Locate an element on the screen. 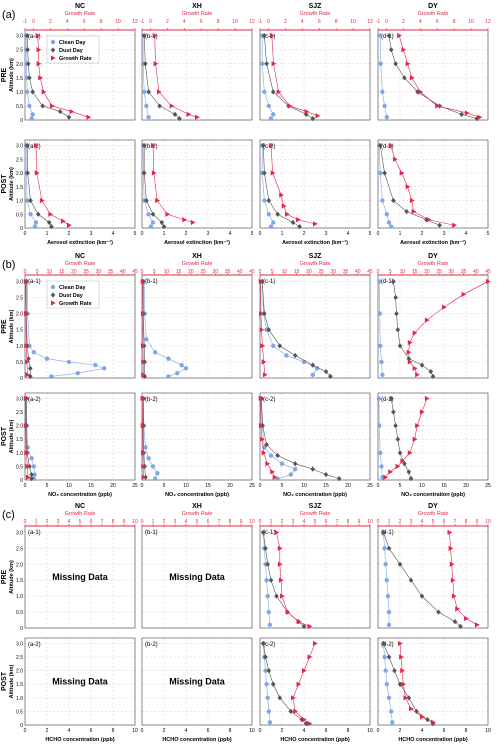 The image size is (500, 753). growth-tick-label: 40 is located at coordinates (240, 272).